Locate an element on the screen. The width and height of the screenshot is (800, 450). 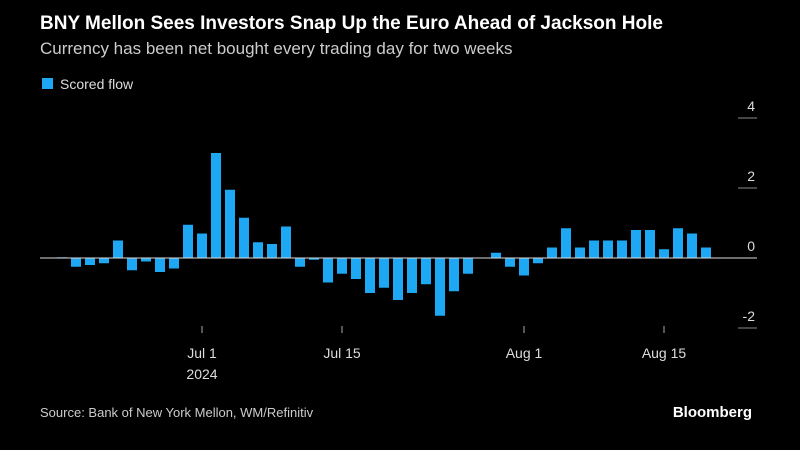
x-tick-label: Jul 15 is located at coordinates (342, 353).